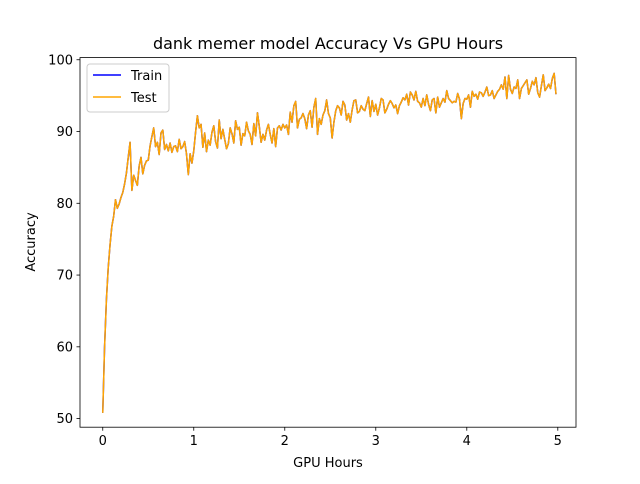 Image resolution: width=640 pixels, height=484 pixels. What do you see at coordinates (64, 132) in the screenshot?
I see `y-tick-label: 90` at bounding box center [64, 132].